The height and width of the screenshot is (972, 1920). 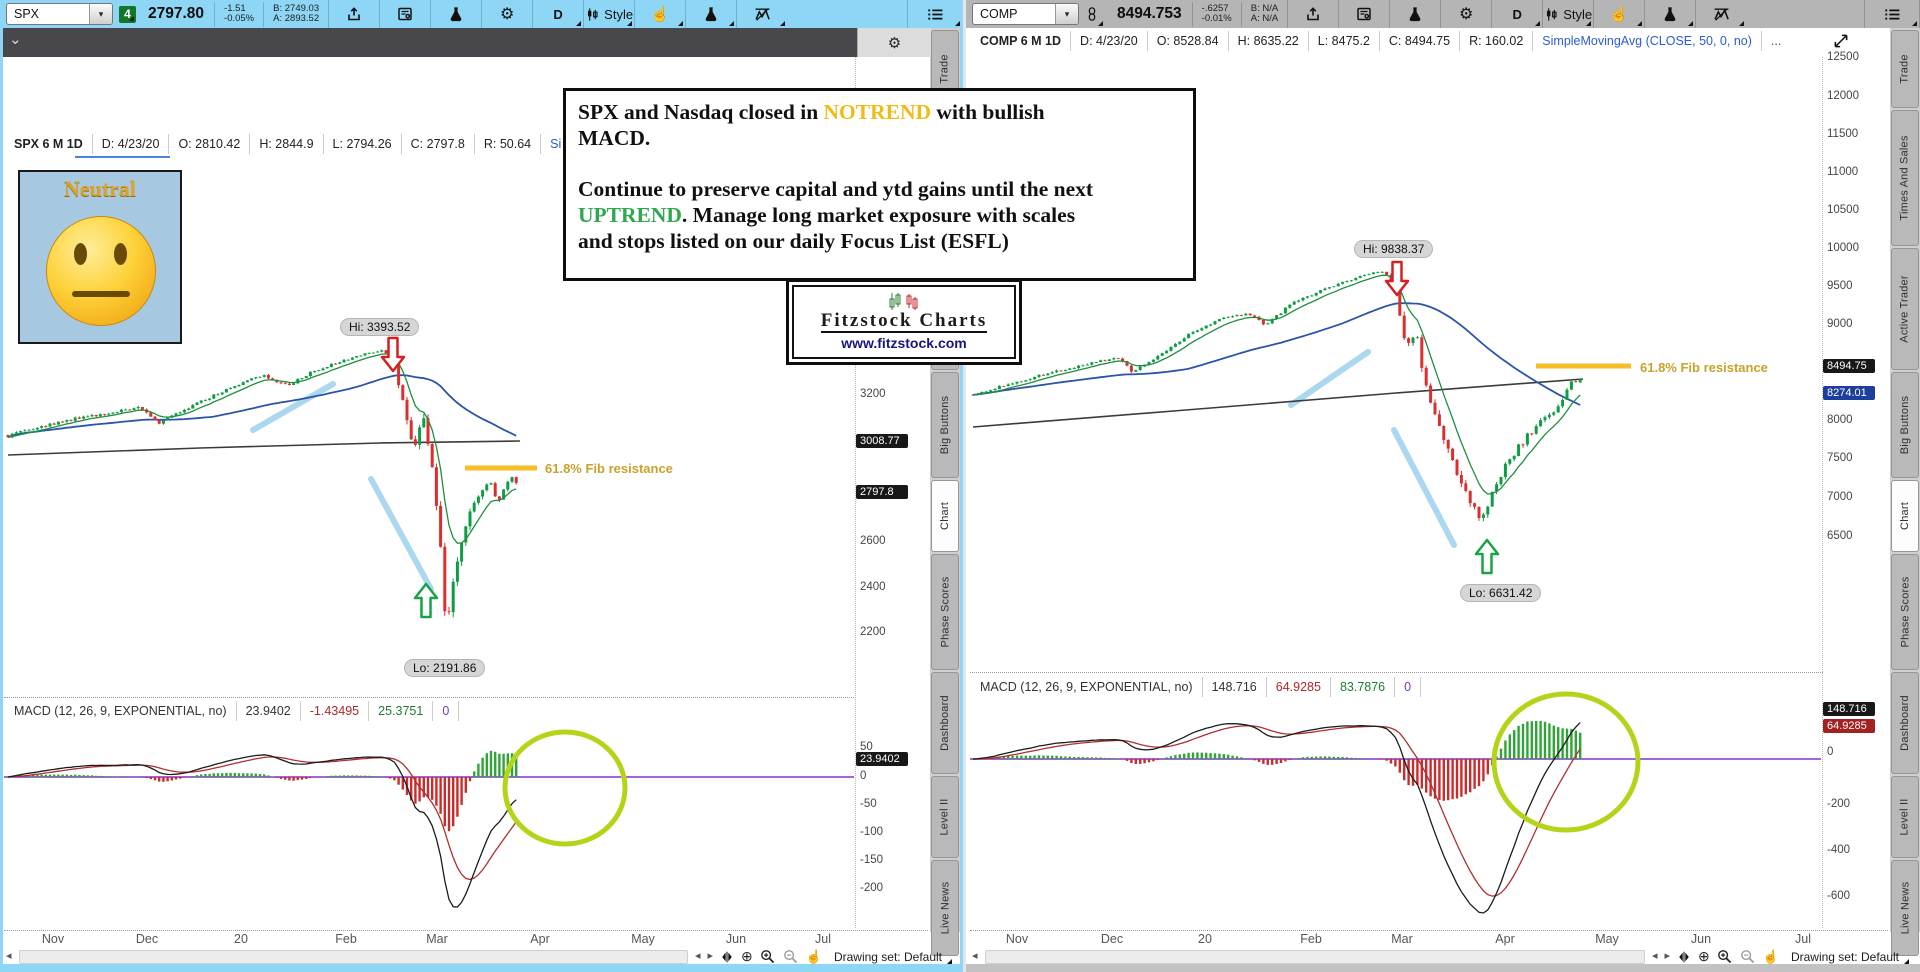 I want to click on side-tab-times-and-sales: Times And Sales, so click(x=1905, y=178).